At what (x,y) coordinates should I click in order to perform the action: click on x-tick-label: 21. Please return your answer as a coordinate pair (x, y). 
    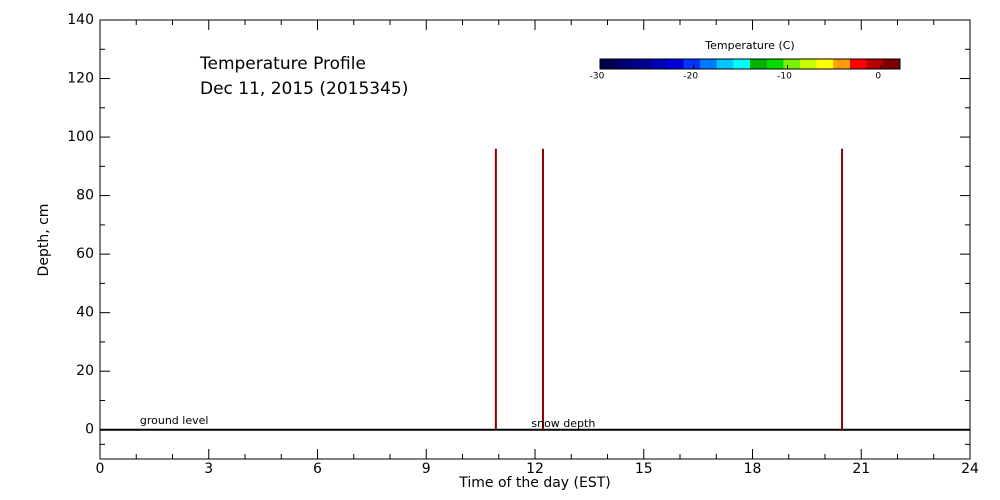
    Looking at the image, I should click on (861, 469).